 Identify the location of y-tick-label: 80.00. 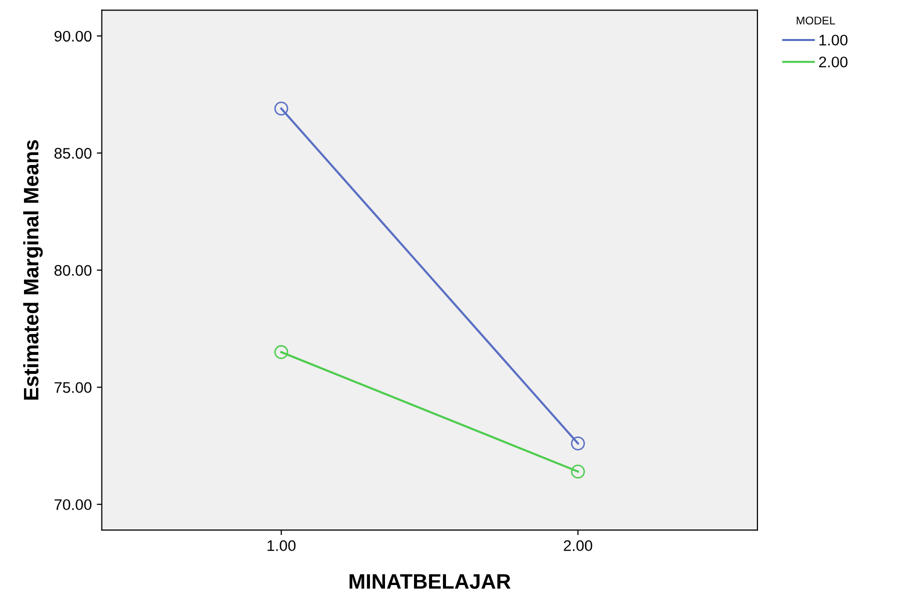
(73, 270).